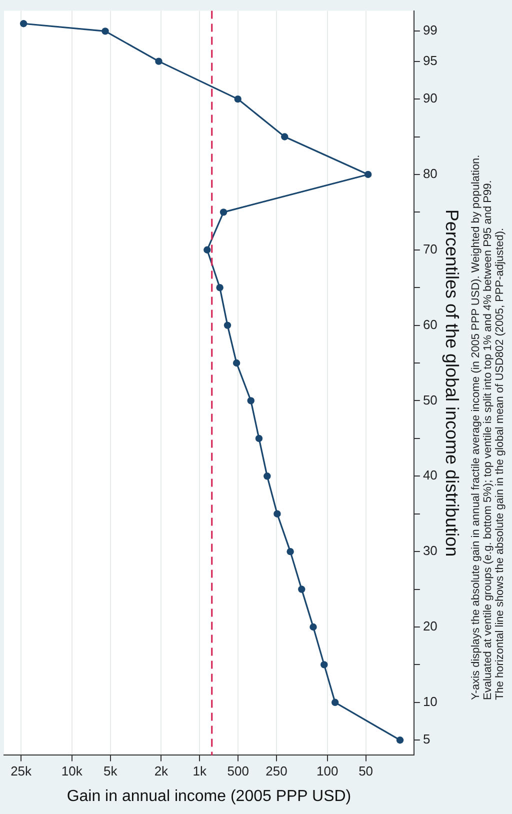 This screenshot has height=814, width=512. I want to click on x-tick-label: 2k, so click(161, 771).